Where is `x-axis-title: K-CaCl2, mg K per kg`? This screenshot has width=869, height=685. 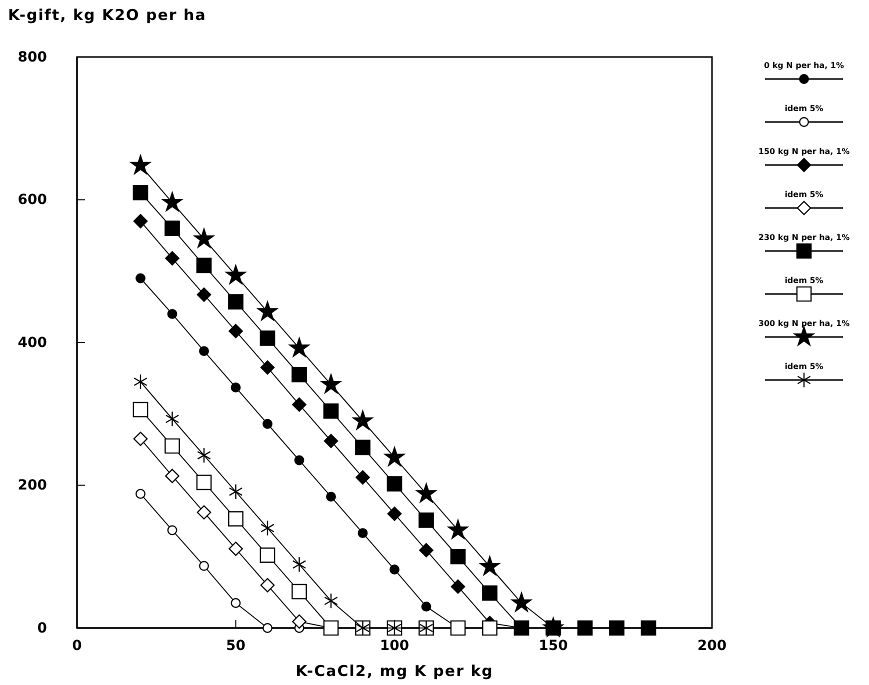
x-axis-title: K-CaCl2, mg K per kg is located at coordinates (395, 671).